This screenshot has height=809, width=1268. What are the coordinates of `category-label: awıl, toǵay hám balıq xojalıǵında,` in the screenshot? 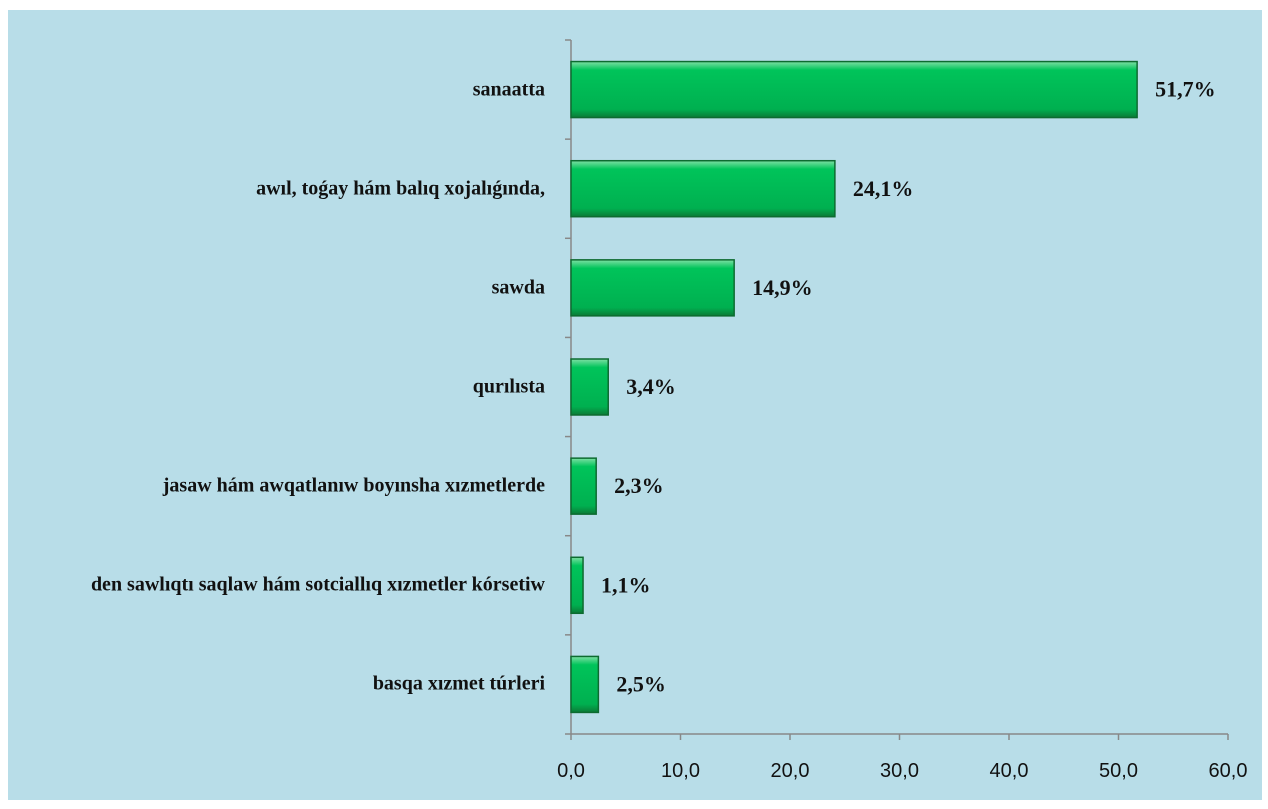 It's located at (400, 188).